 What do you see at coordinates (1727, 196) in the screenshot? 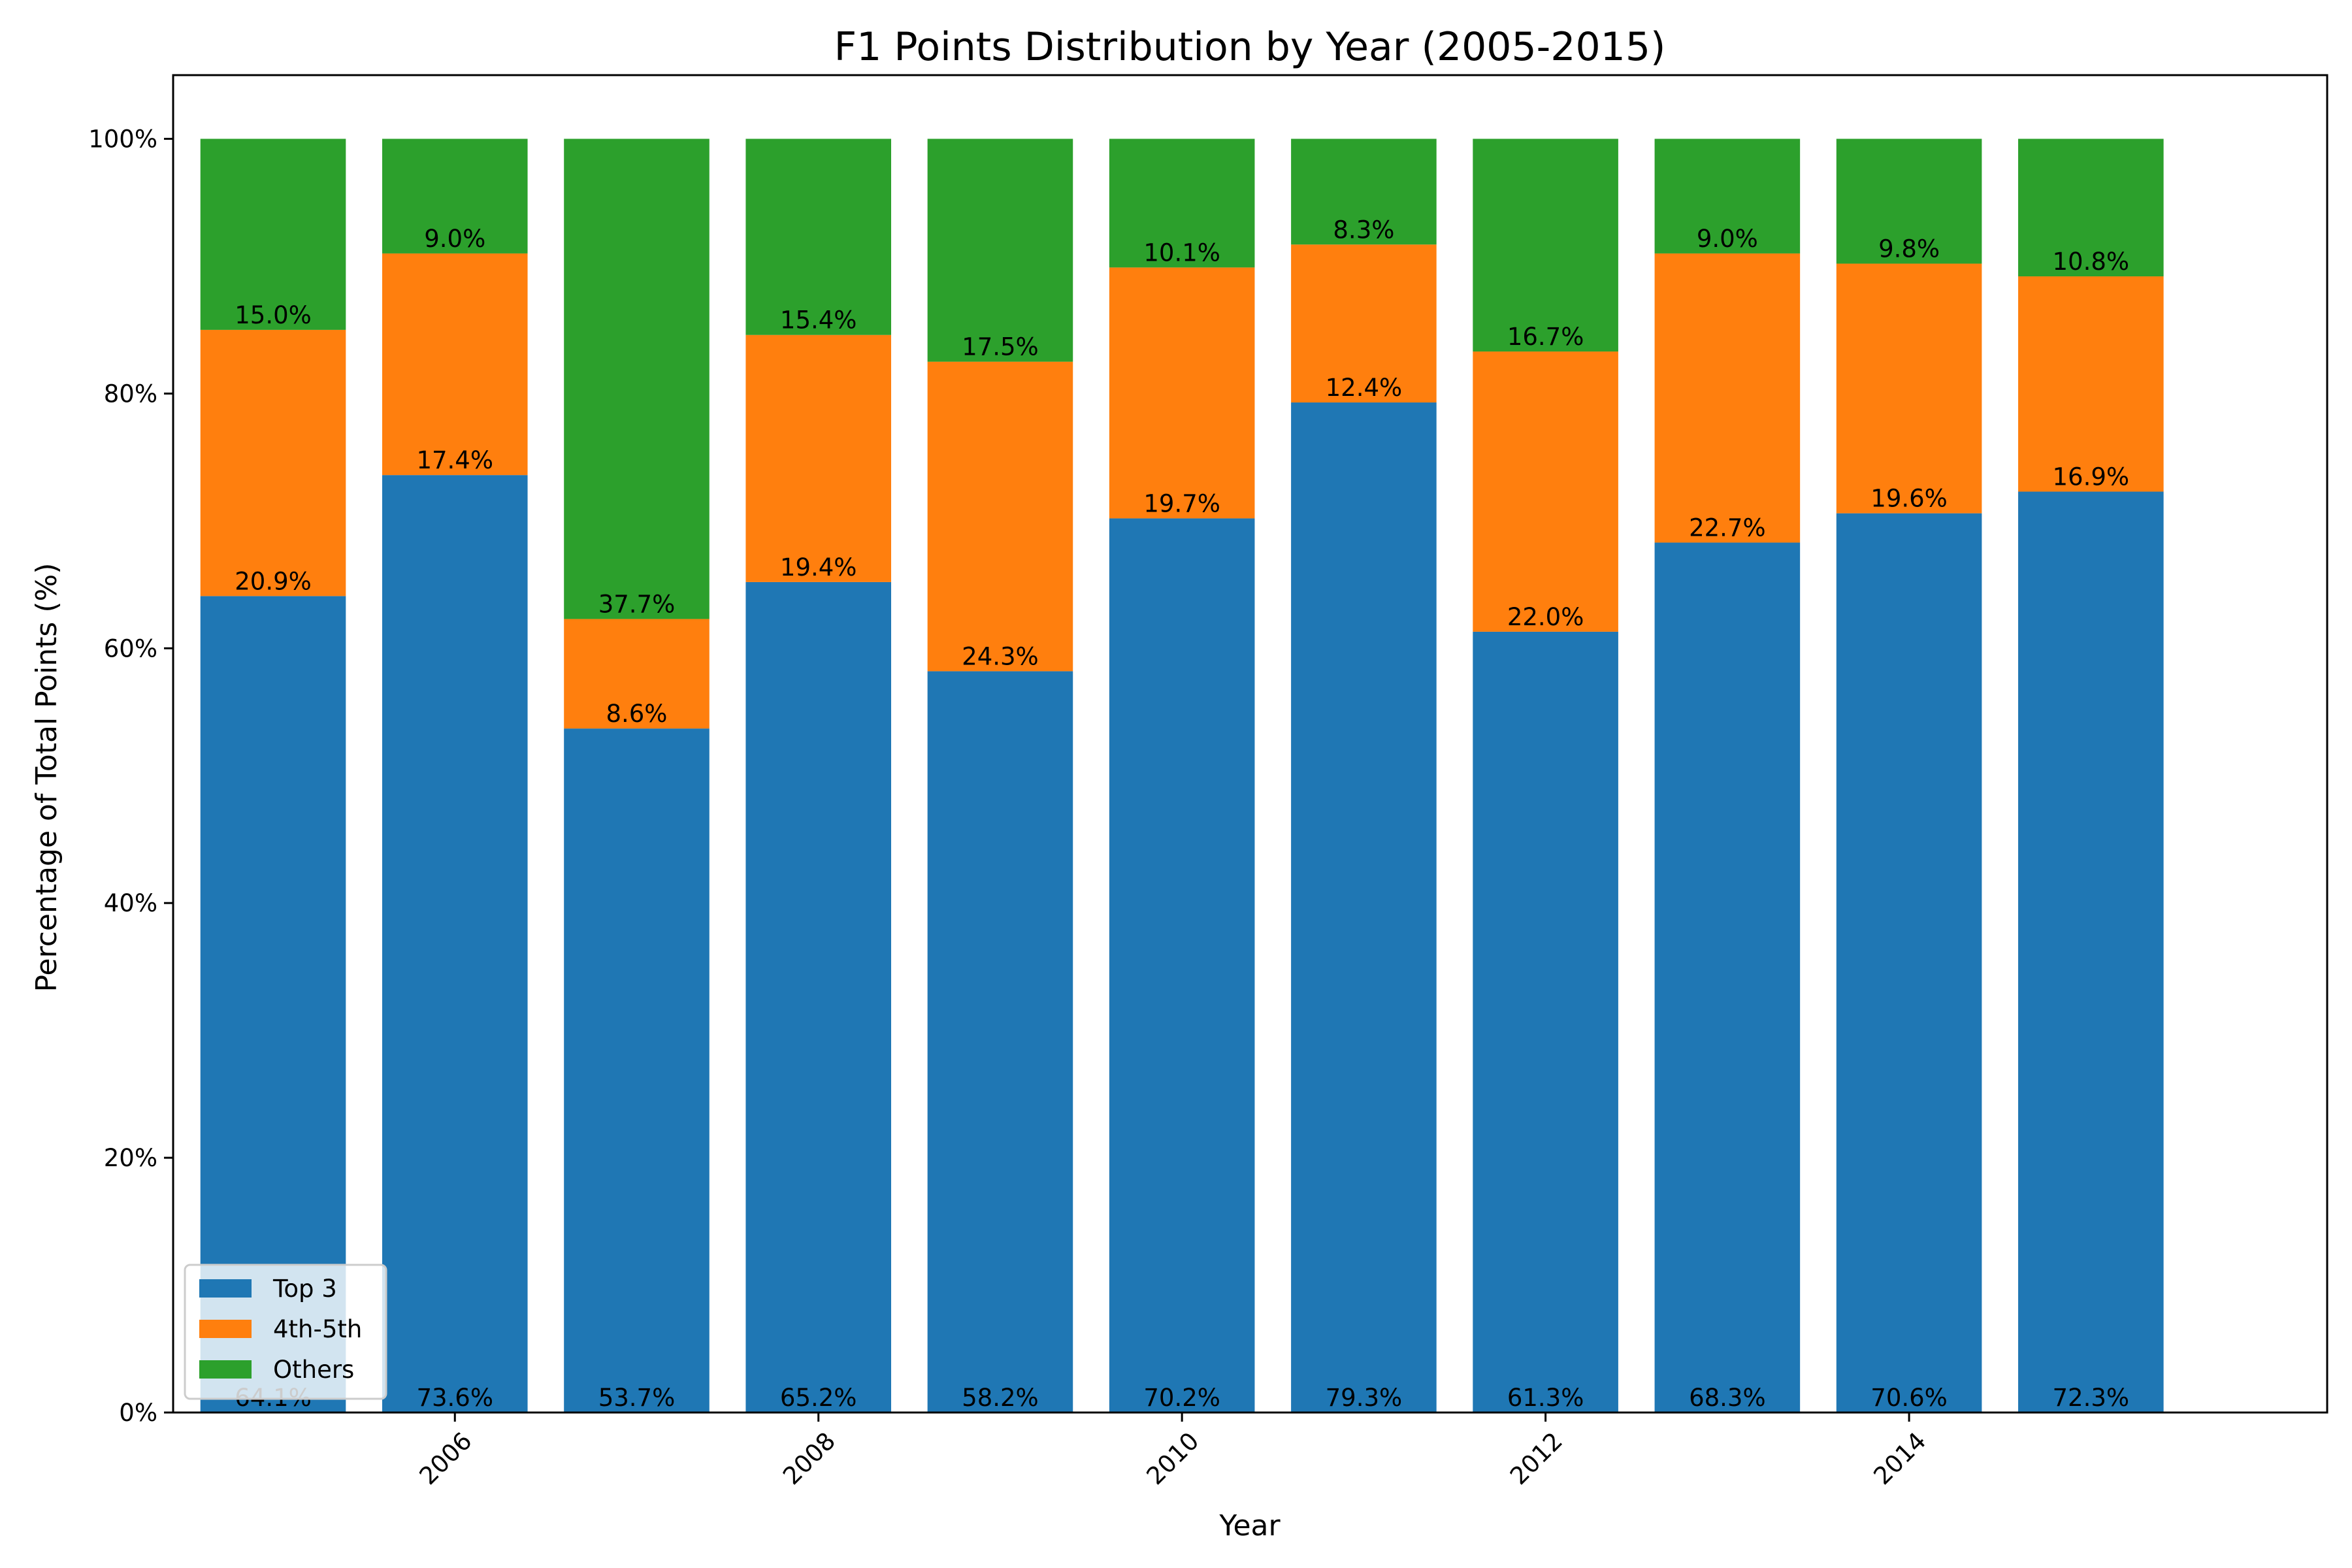
I see `bar-others-2013` at bounding box center [1727, 196].